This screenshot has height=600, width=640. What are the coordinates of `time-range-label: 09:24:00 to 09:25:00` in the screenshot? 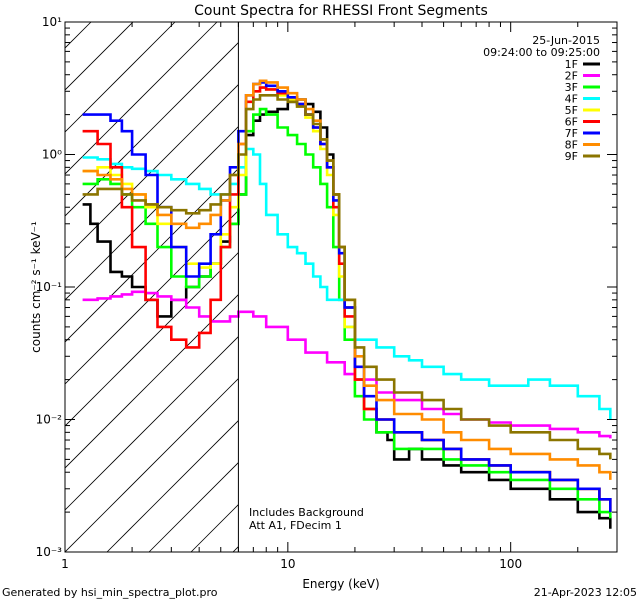 It's located at (541, 52).